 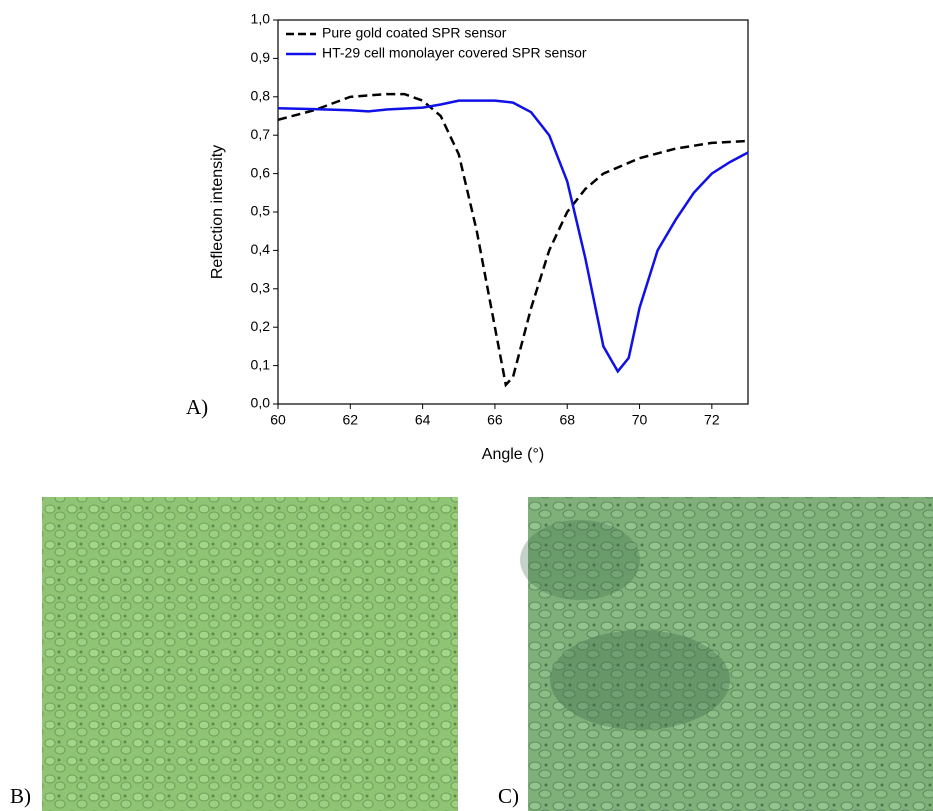 What do you see at coordinates (508, 796) in the screenshot?
I see `panel-label: C)` at bounding box center [508, 796].